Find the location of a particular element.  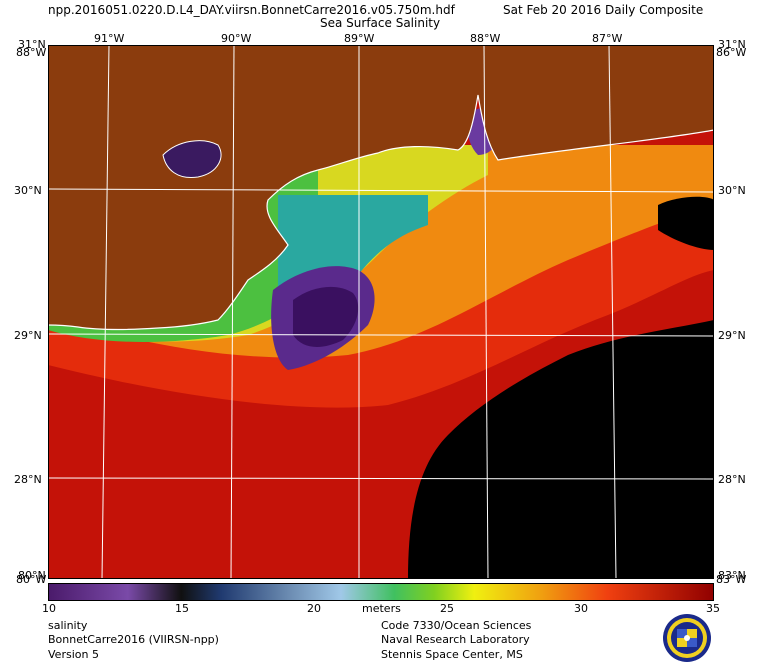

lon-label-90w: 90°W is located at coordinates (236, 38).